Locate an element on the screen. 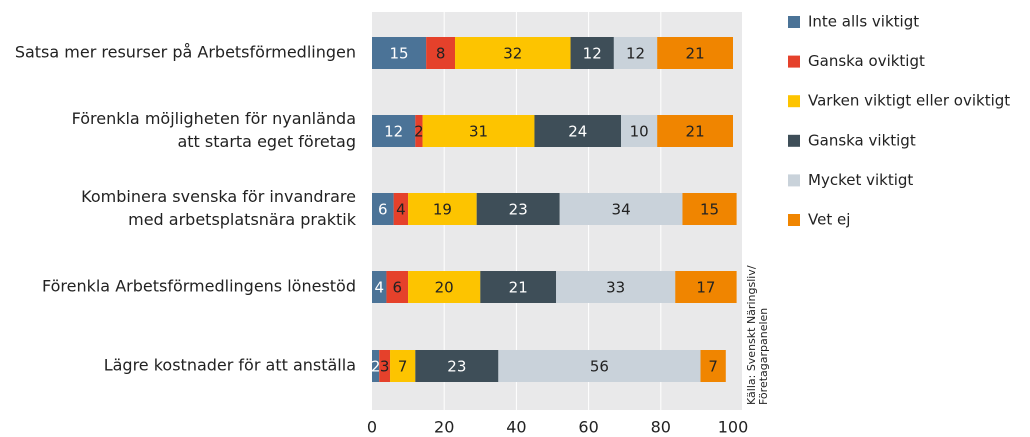 This screenshot has width=1030, height=437. category-label: med arbetsplatsnära praktik is located at coordinates (242, 219).